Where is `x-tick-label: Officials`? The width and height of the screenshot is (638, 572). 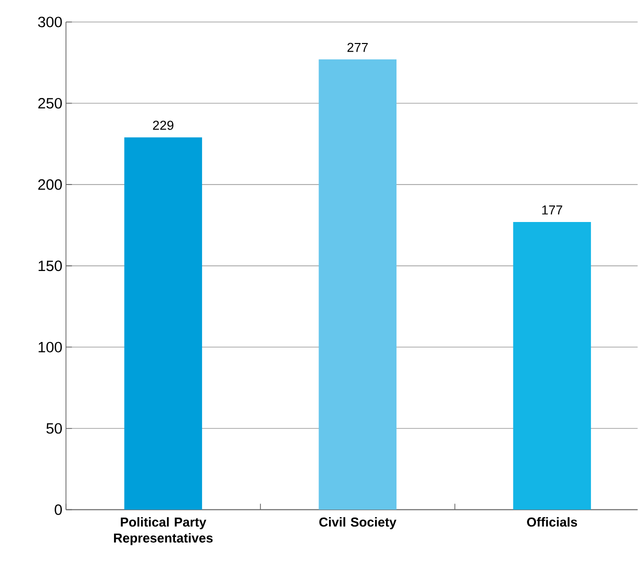
x-tick-label: Officials is located at coordinates (552, 522).